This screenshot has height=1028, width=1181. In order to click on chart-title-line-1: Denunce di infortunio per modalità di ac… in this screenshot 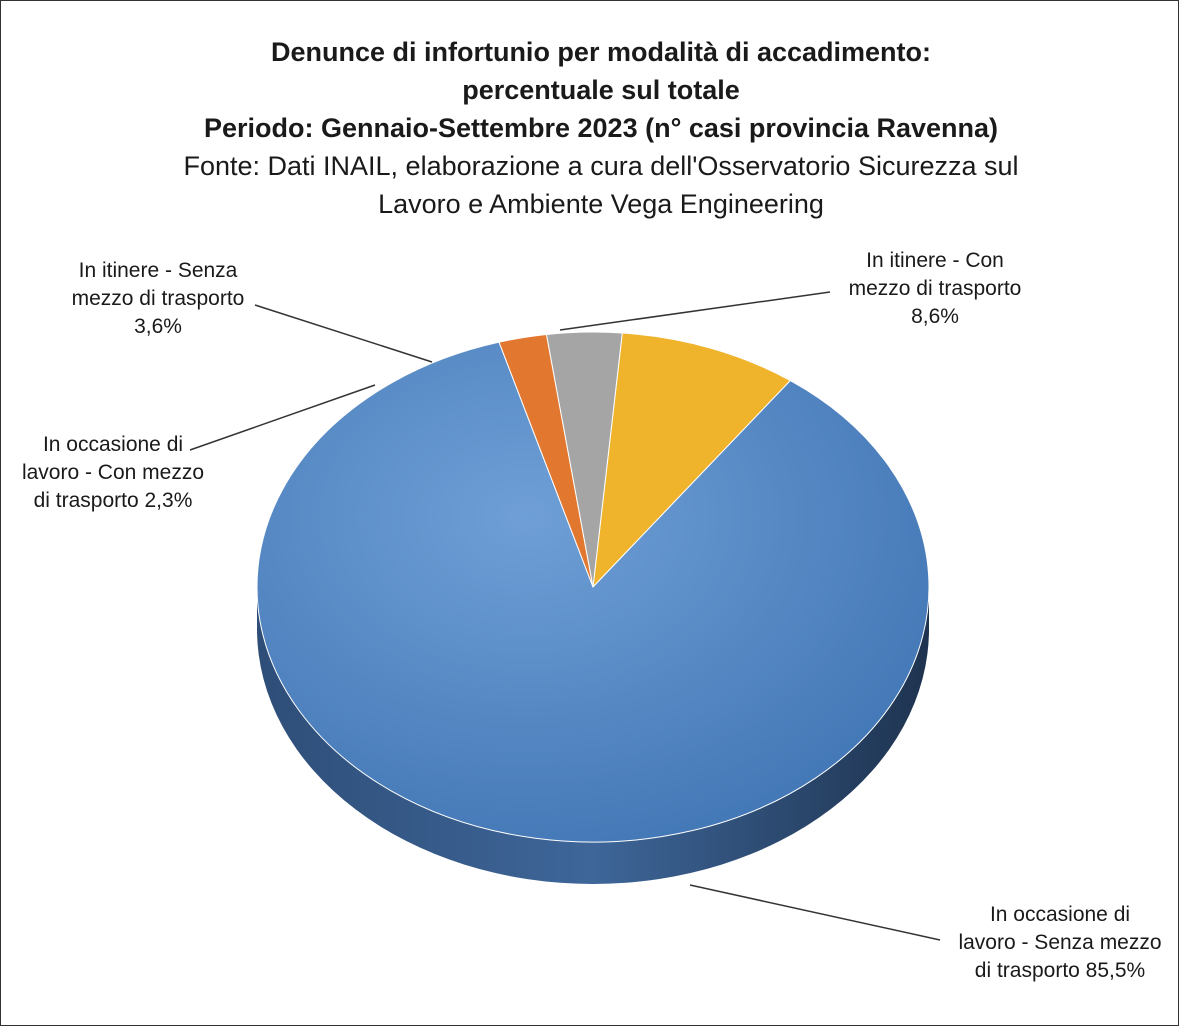, I will do `click(601, 52)`.